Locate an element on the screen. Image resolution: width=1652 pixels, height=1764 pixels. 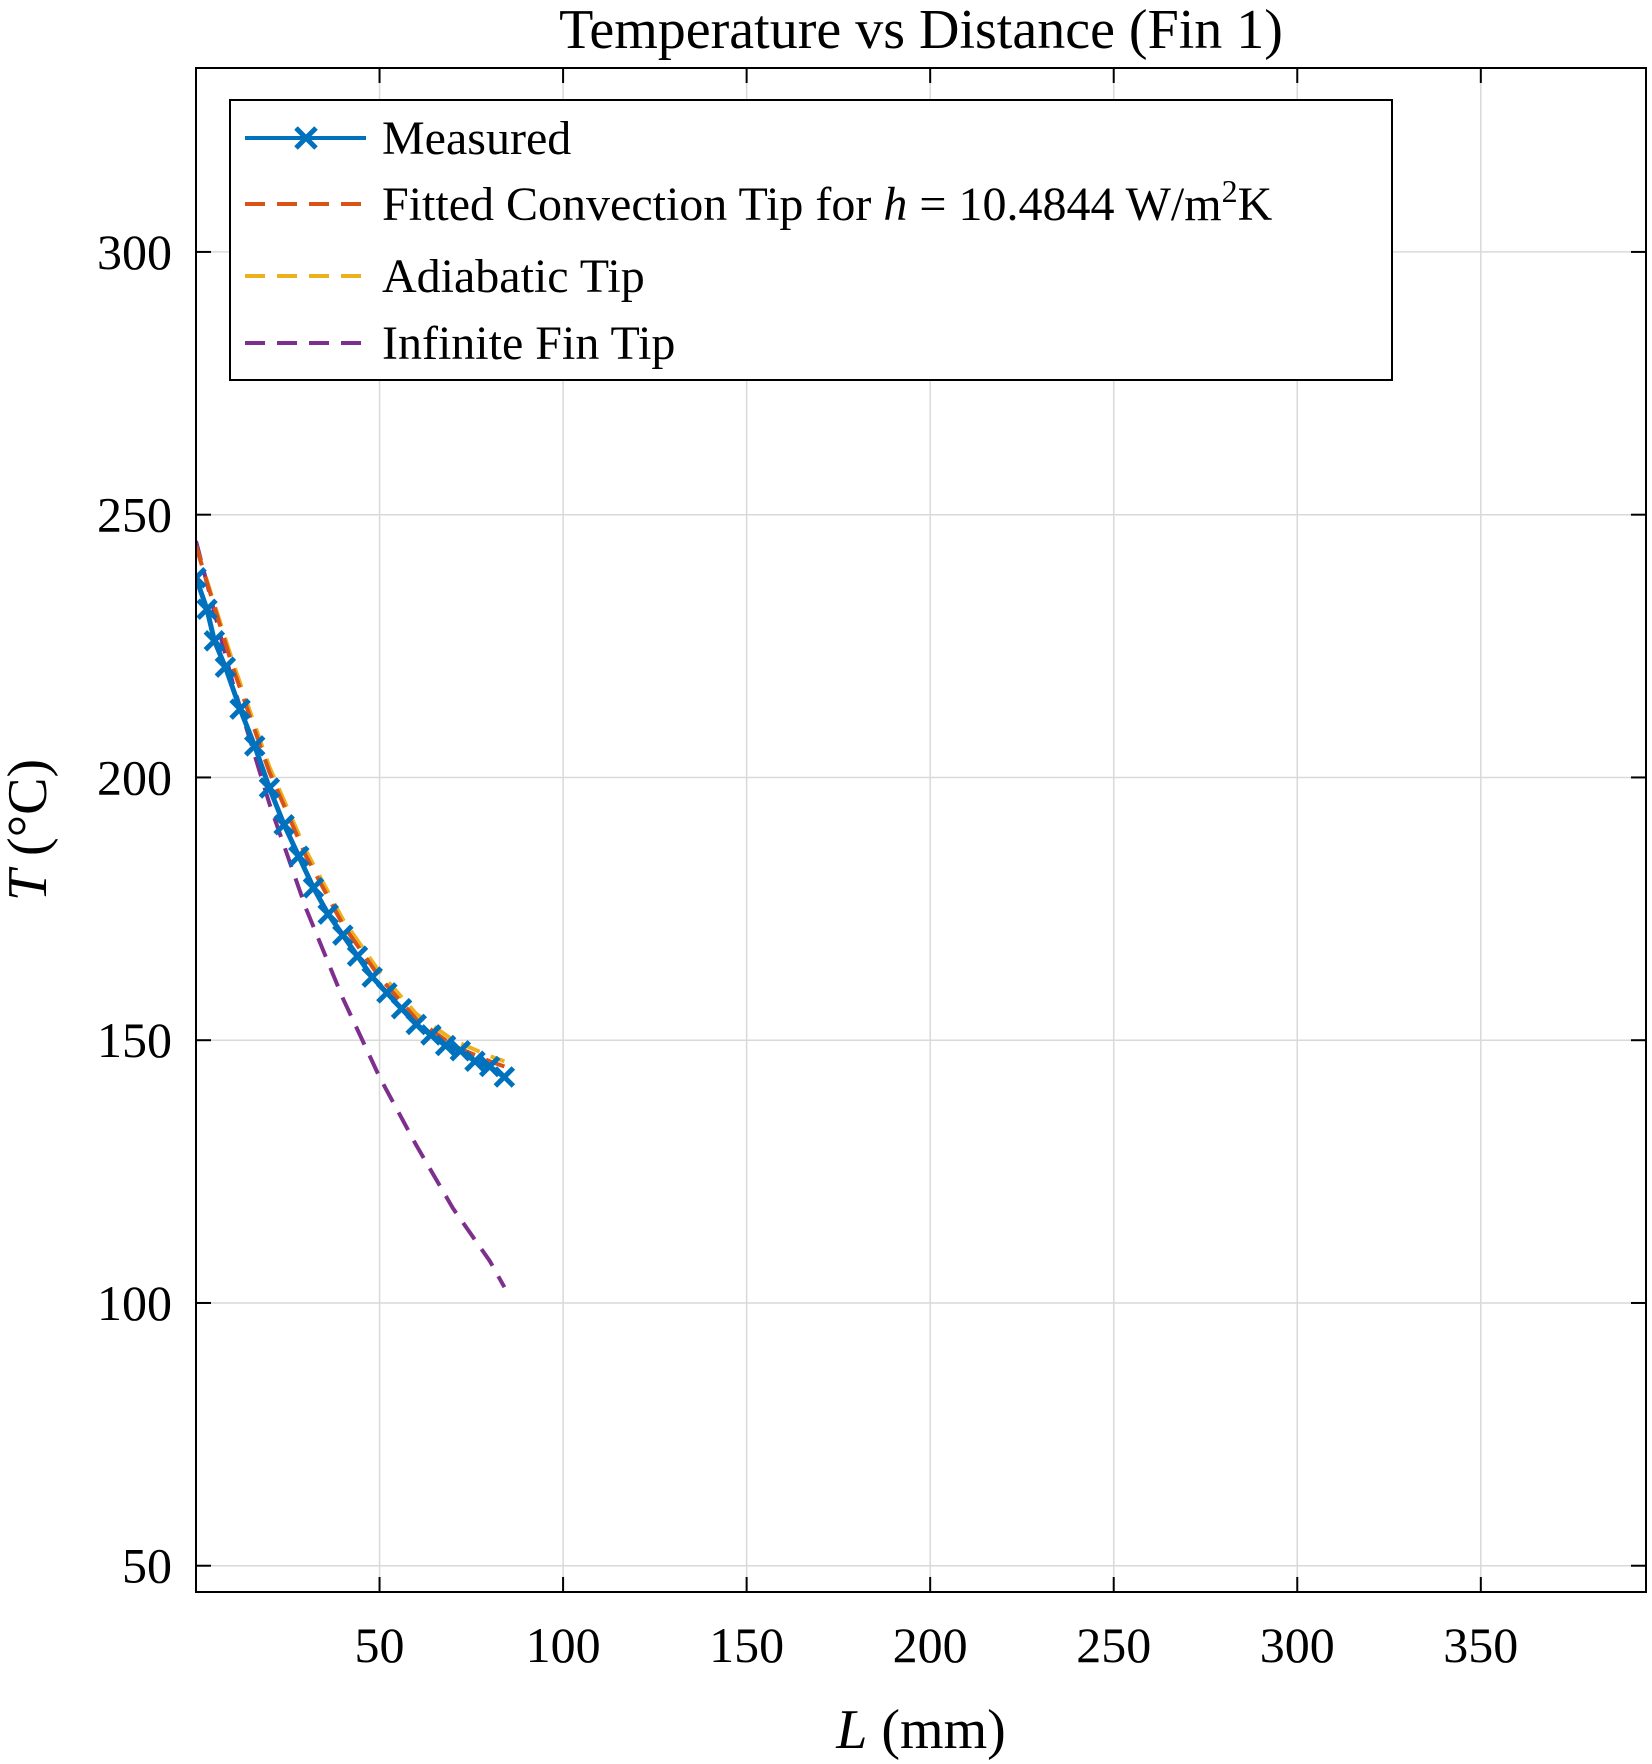
x-axis-label: L (mm) is located at coordinates (920, 1730).